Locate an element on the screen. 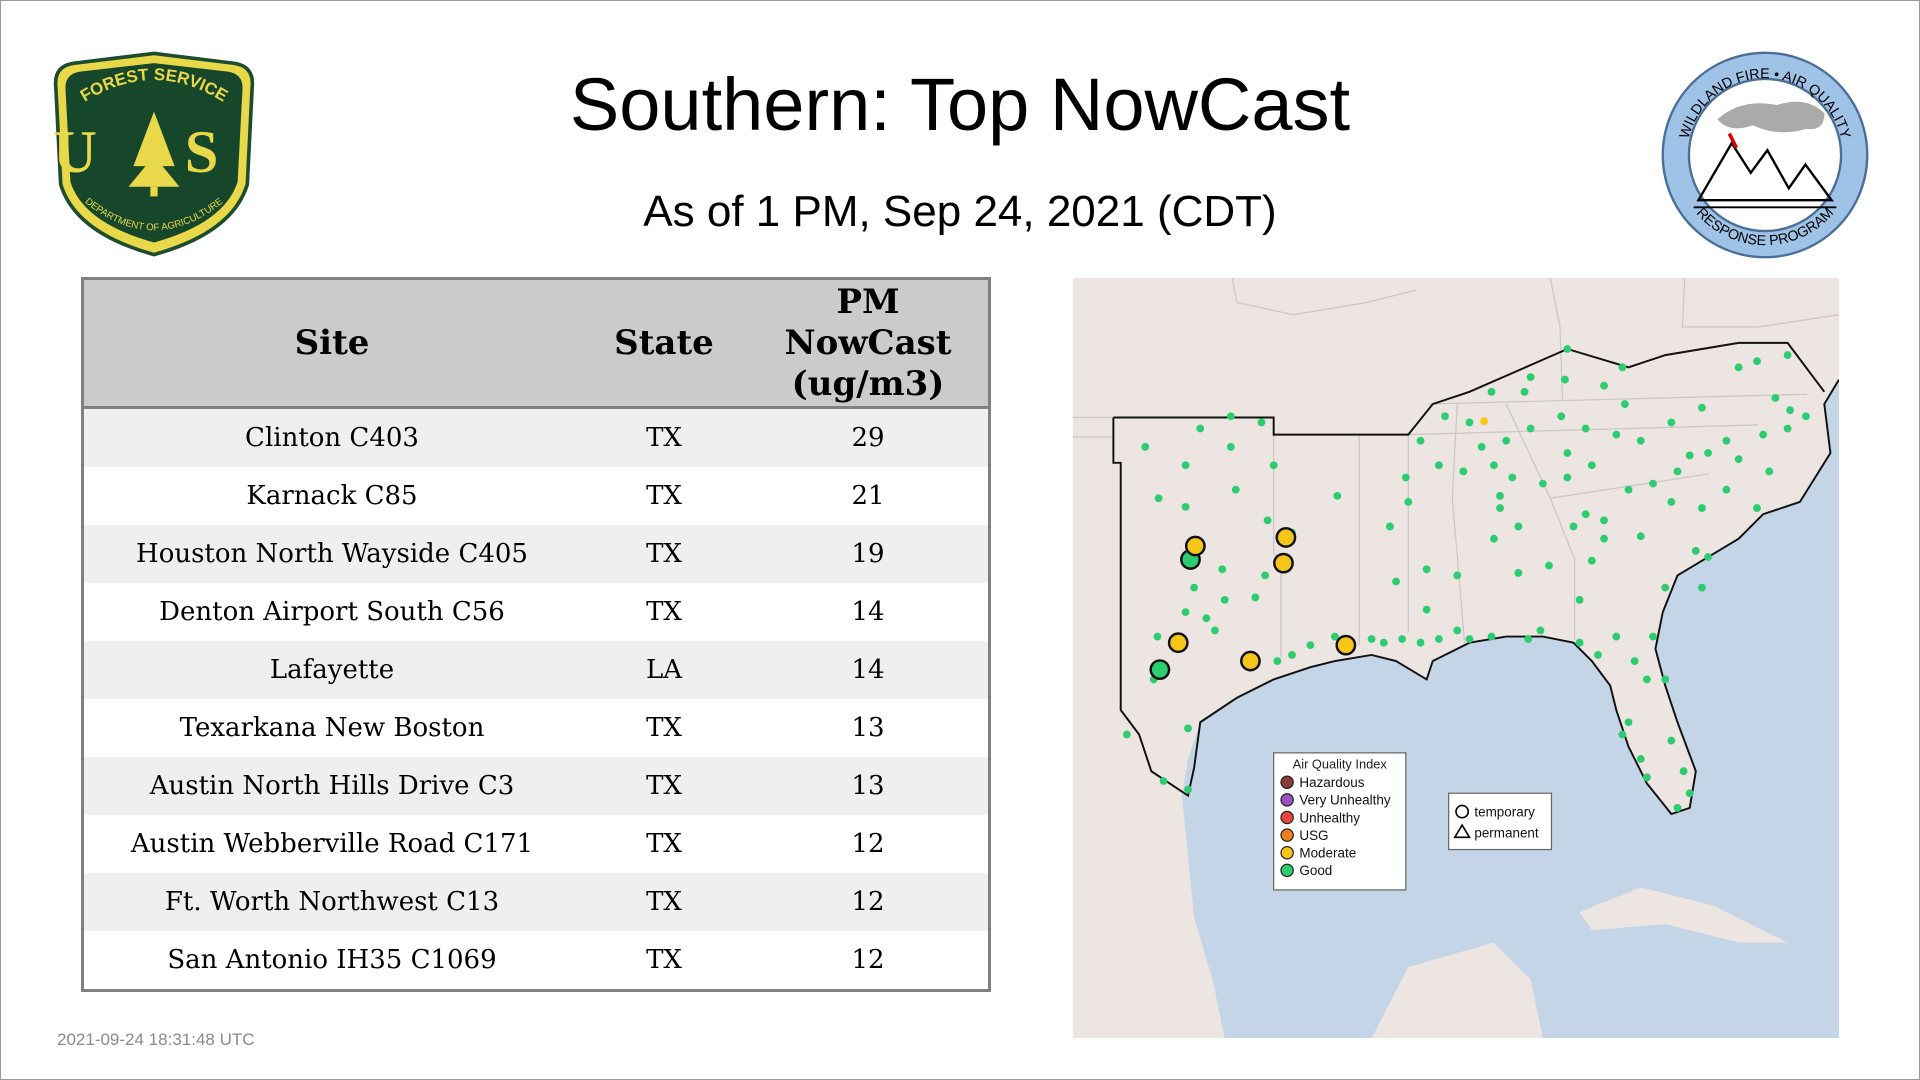 Image resolution: width=1920 pixels, height=1080 pixels. site-marker-moderate is located at coordinates (1484, 421).